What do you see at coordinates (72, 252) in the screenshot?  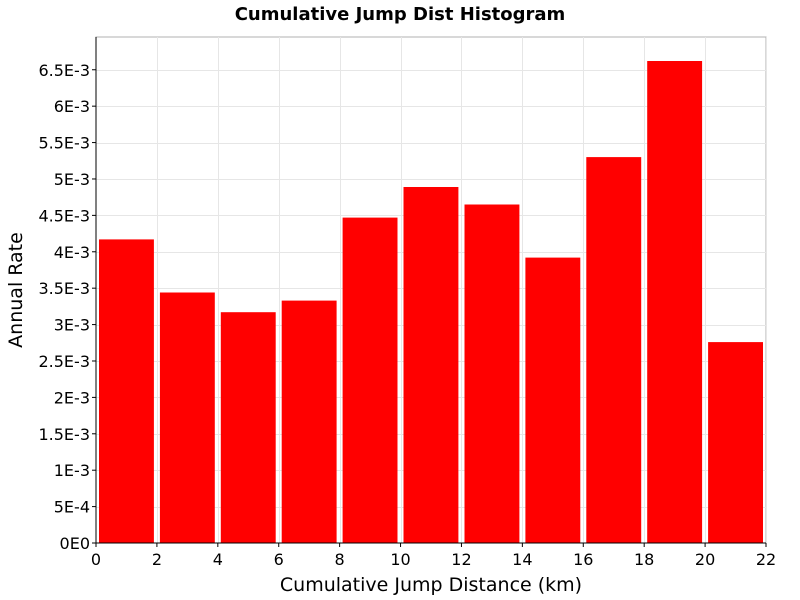 I see `y-tick-label: 4E-3` at bounding box center [72, 252].